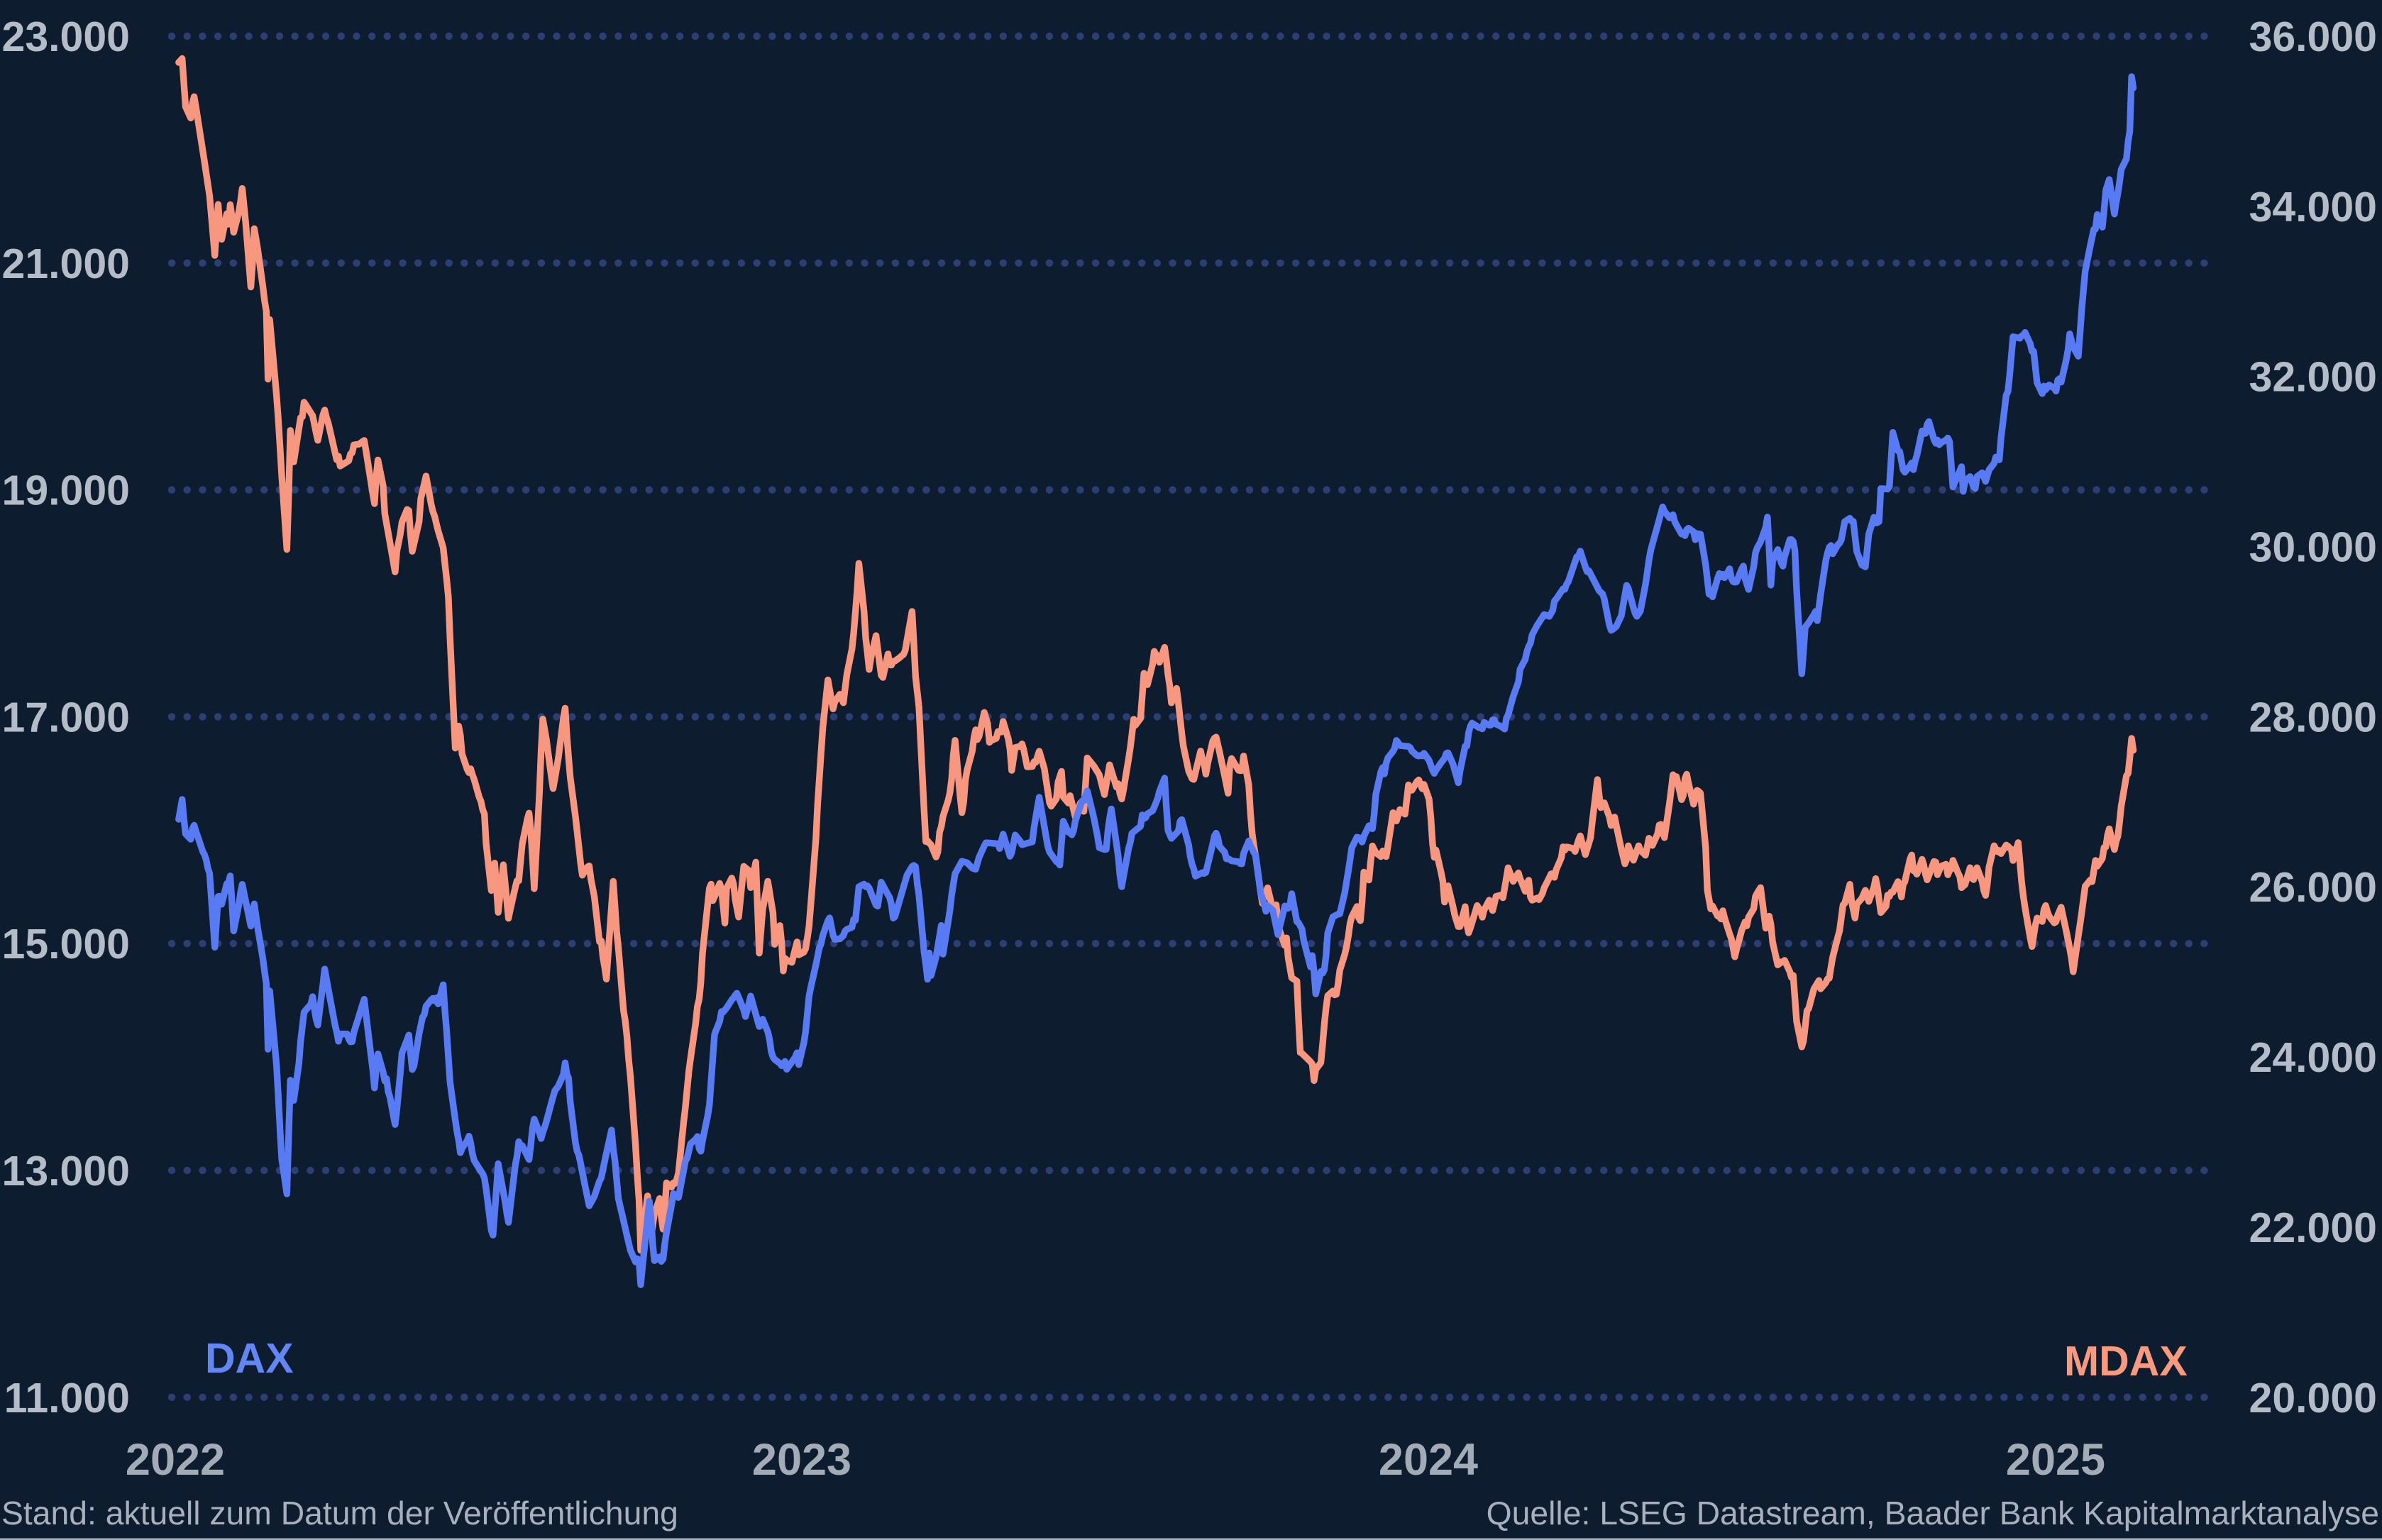 This screenshot has height=1540, width=2382. What do you see at coordinates (66, 491) in the screenshot?
I see `svg-text: 19.000` at bounding box center [66, 491].